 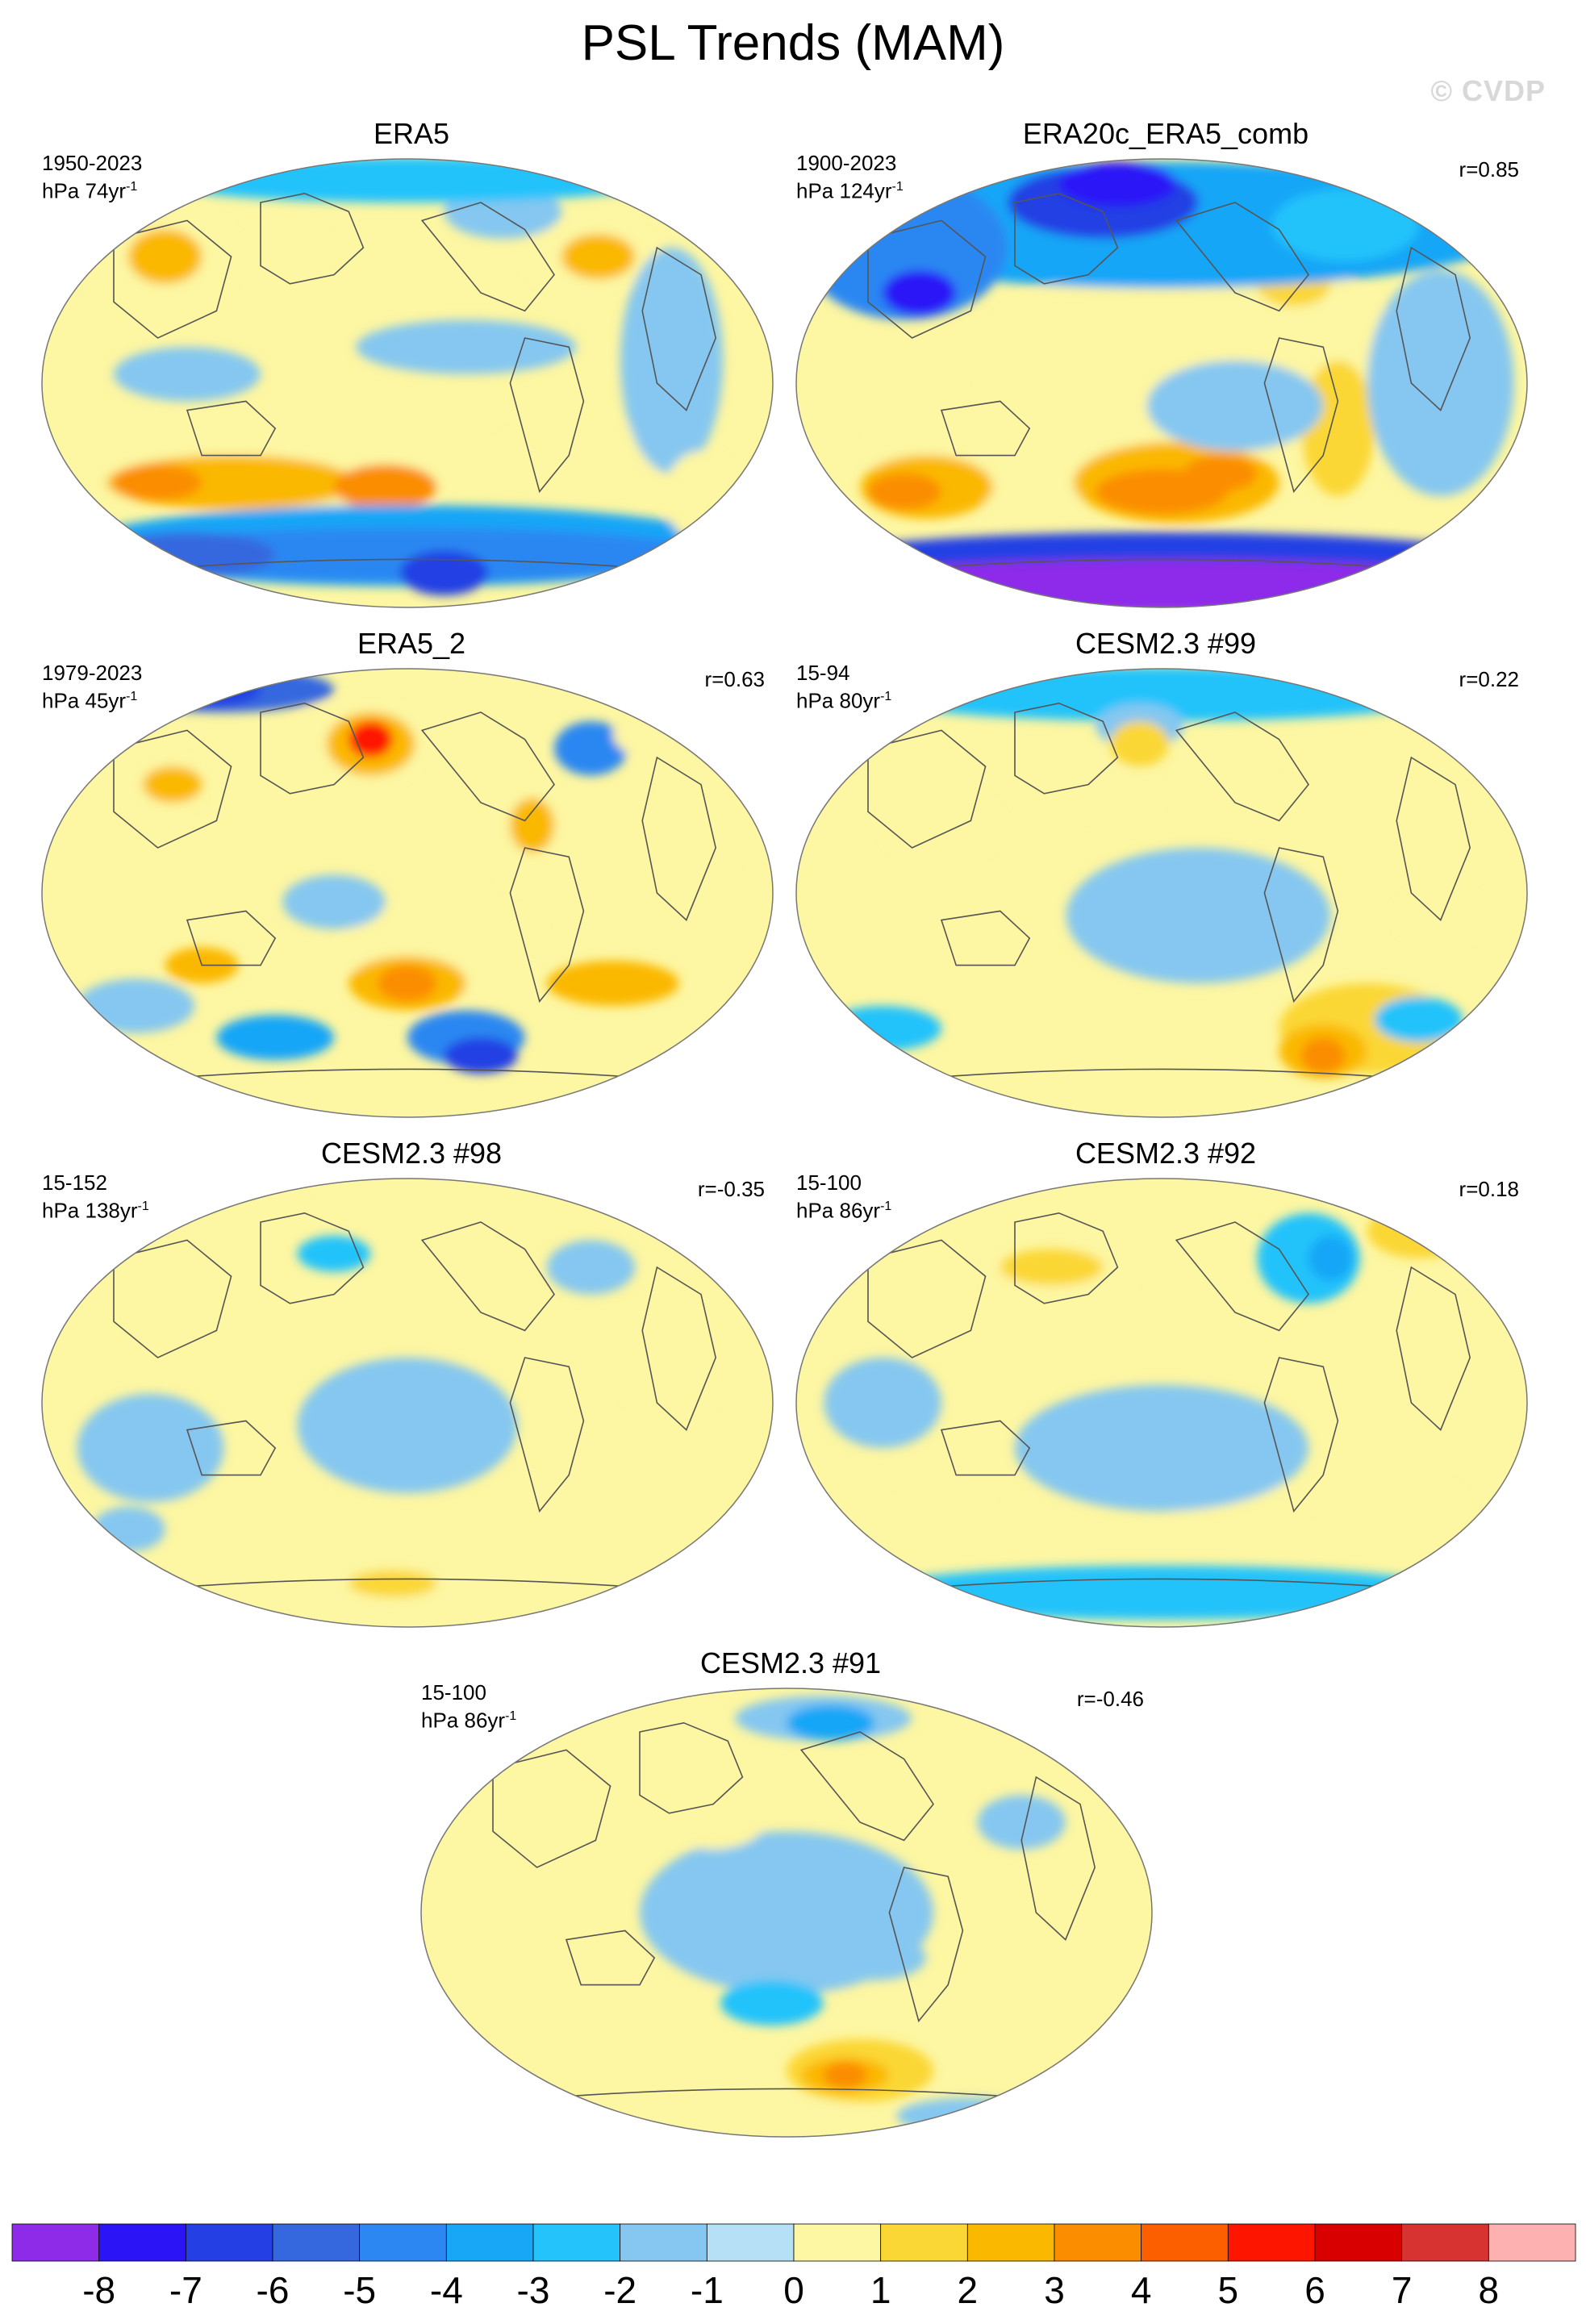 I want to click on colorbar-tick-label: 5, so click(x=1228, y=2290).